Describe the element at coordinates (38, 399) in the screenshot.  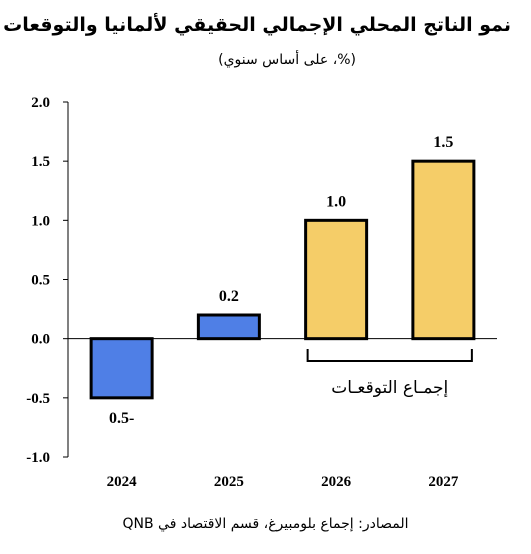
I see `y-tick-label: -0.5` at that location.